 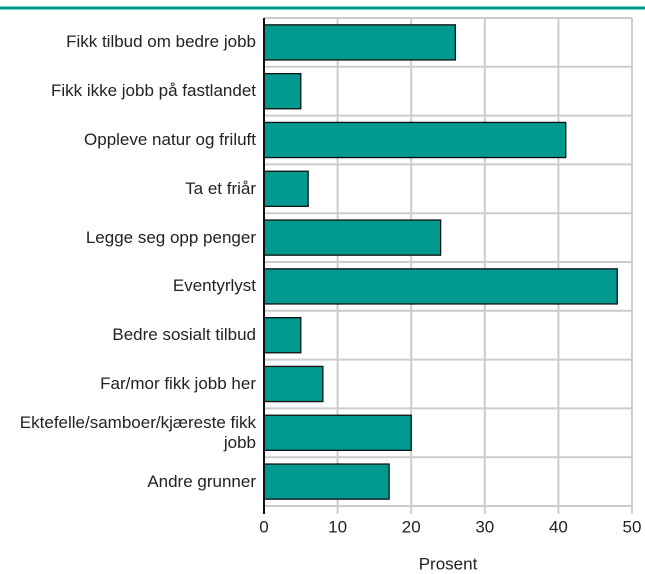 I want to click on x-tick-label: 20, so click(x=411, y=526).